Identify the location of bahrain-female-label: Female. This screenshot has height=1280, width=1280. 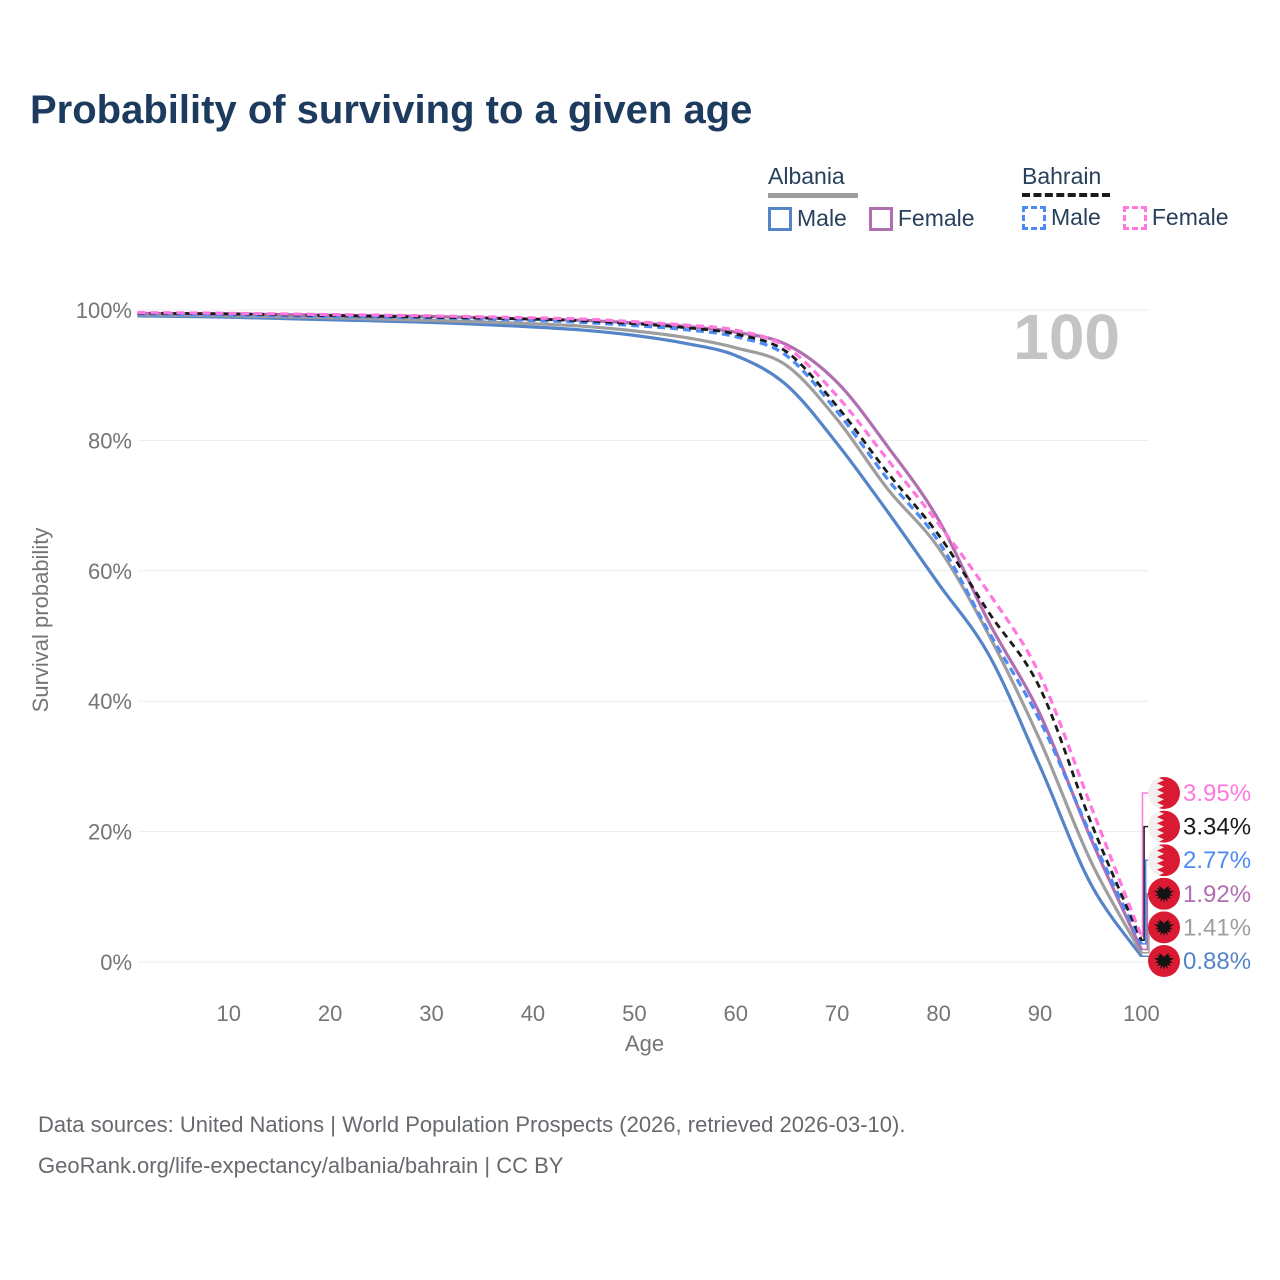
(1190, 217).